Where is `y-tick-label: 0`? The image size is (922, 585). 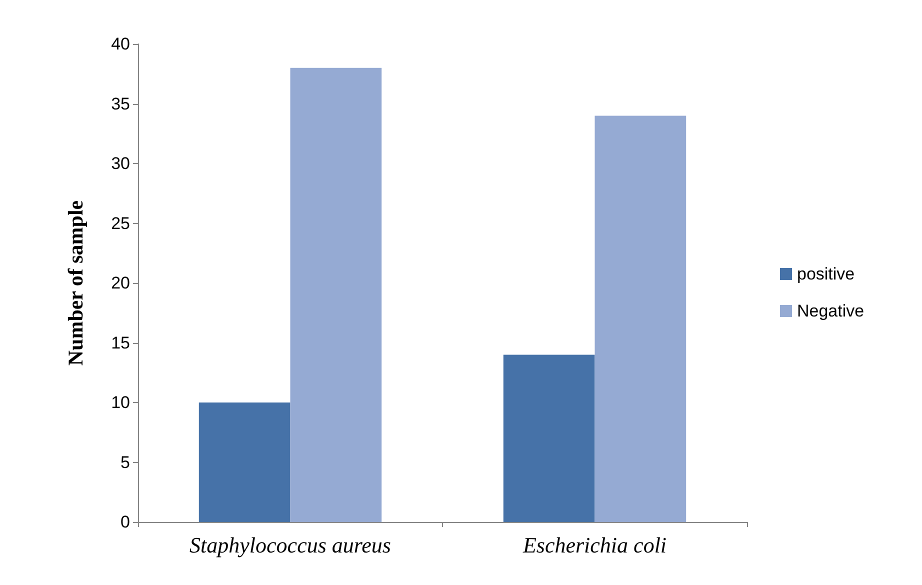 y-tick-label: 0 is located at coordinates (125, 522).